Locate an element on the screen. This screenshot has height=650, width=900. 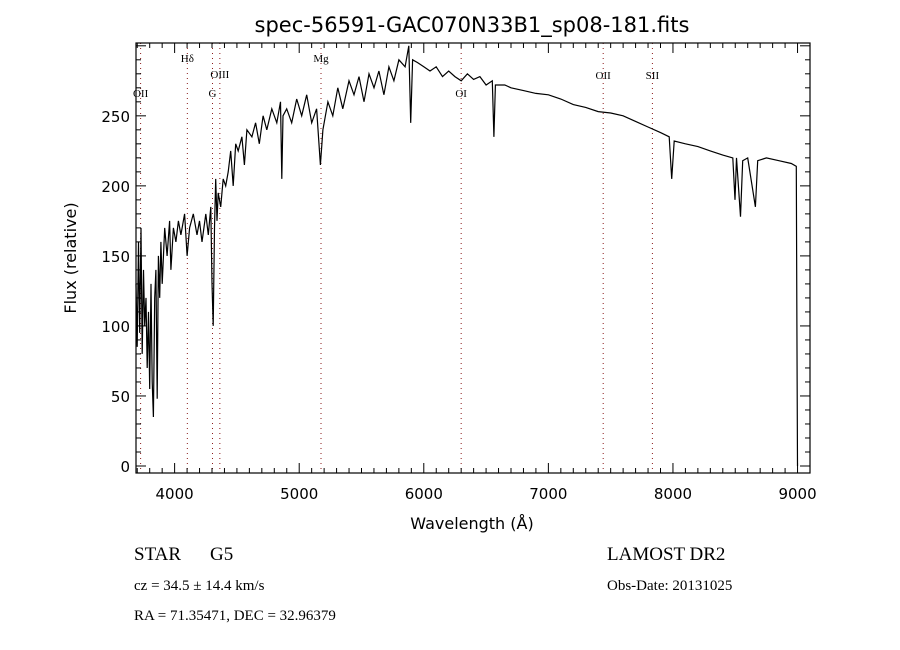
y-tick-label: 100 is located at coordinates (115, 327).